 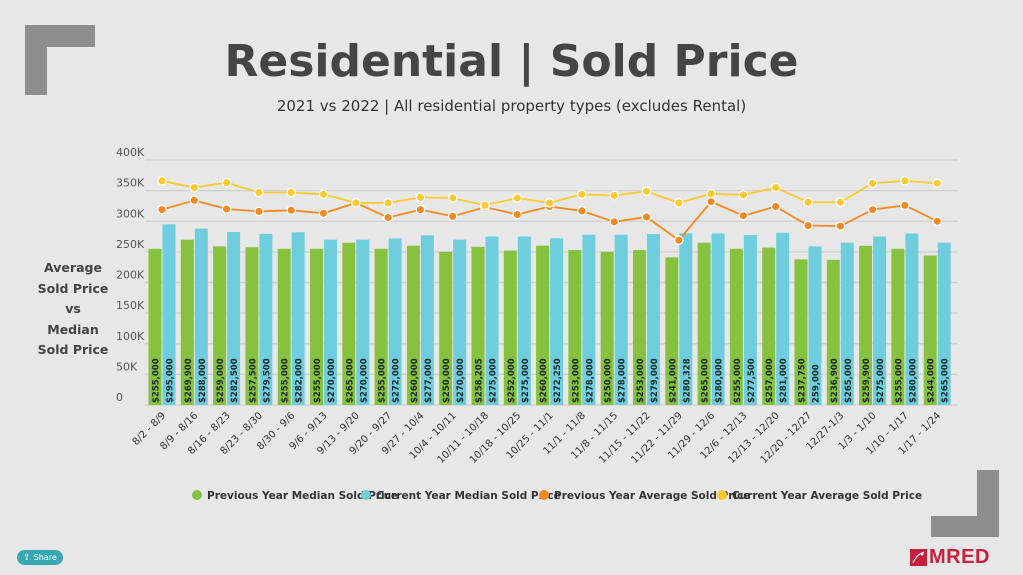 I want to click on y-tick-label: 150K, so click(x=130, y=305).